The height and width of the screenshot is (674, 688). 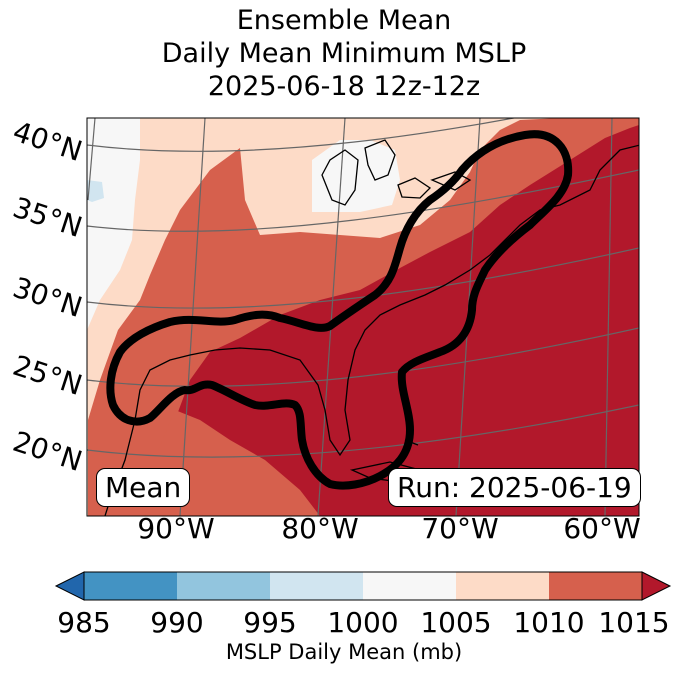 I want to click on lon-label-70w: 70°W, so click(x=460, y=528).